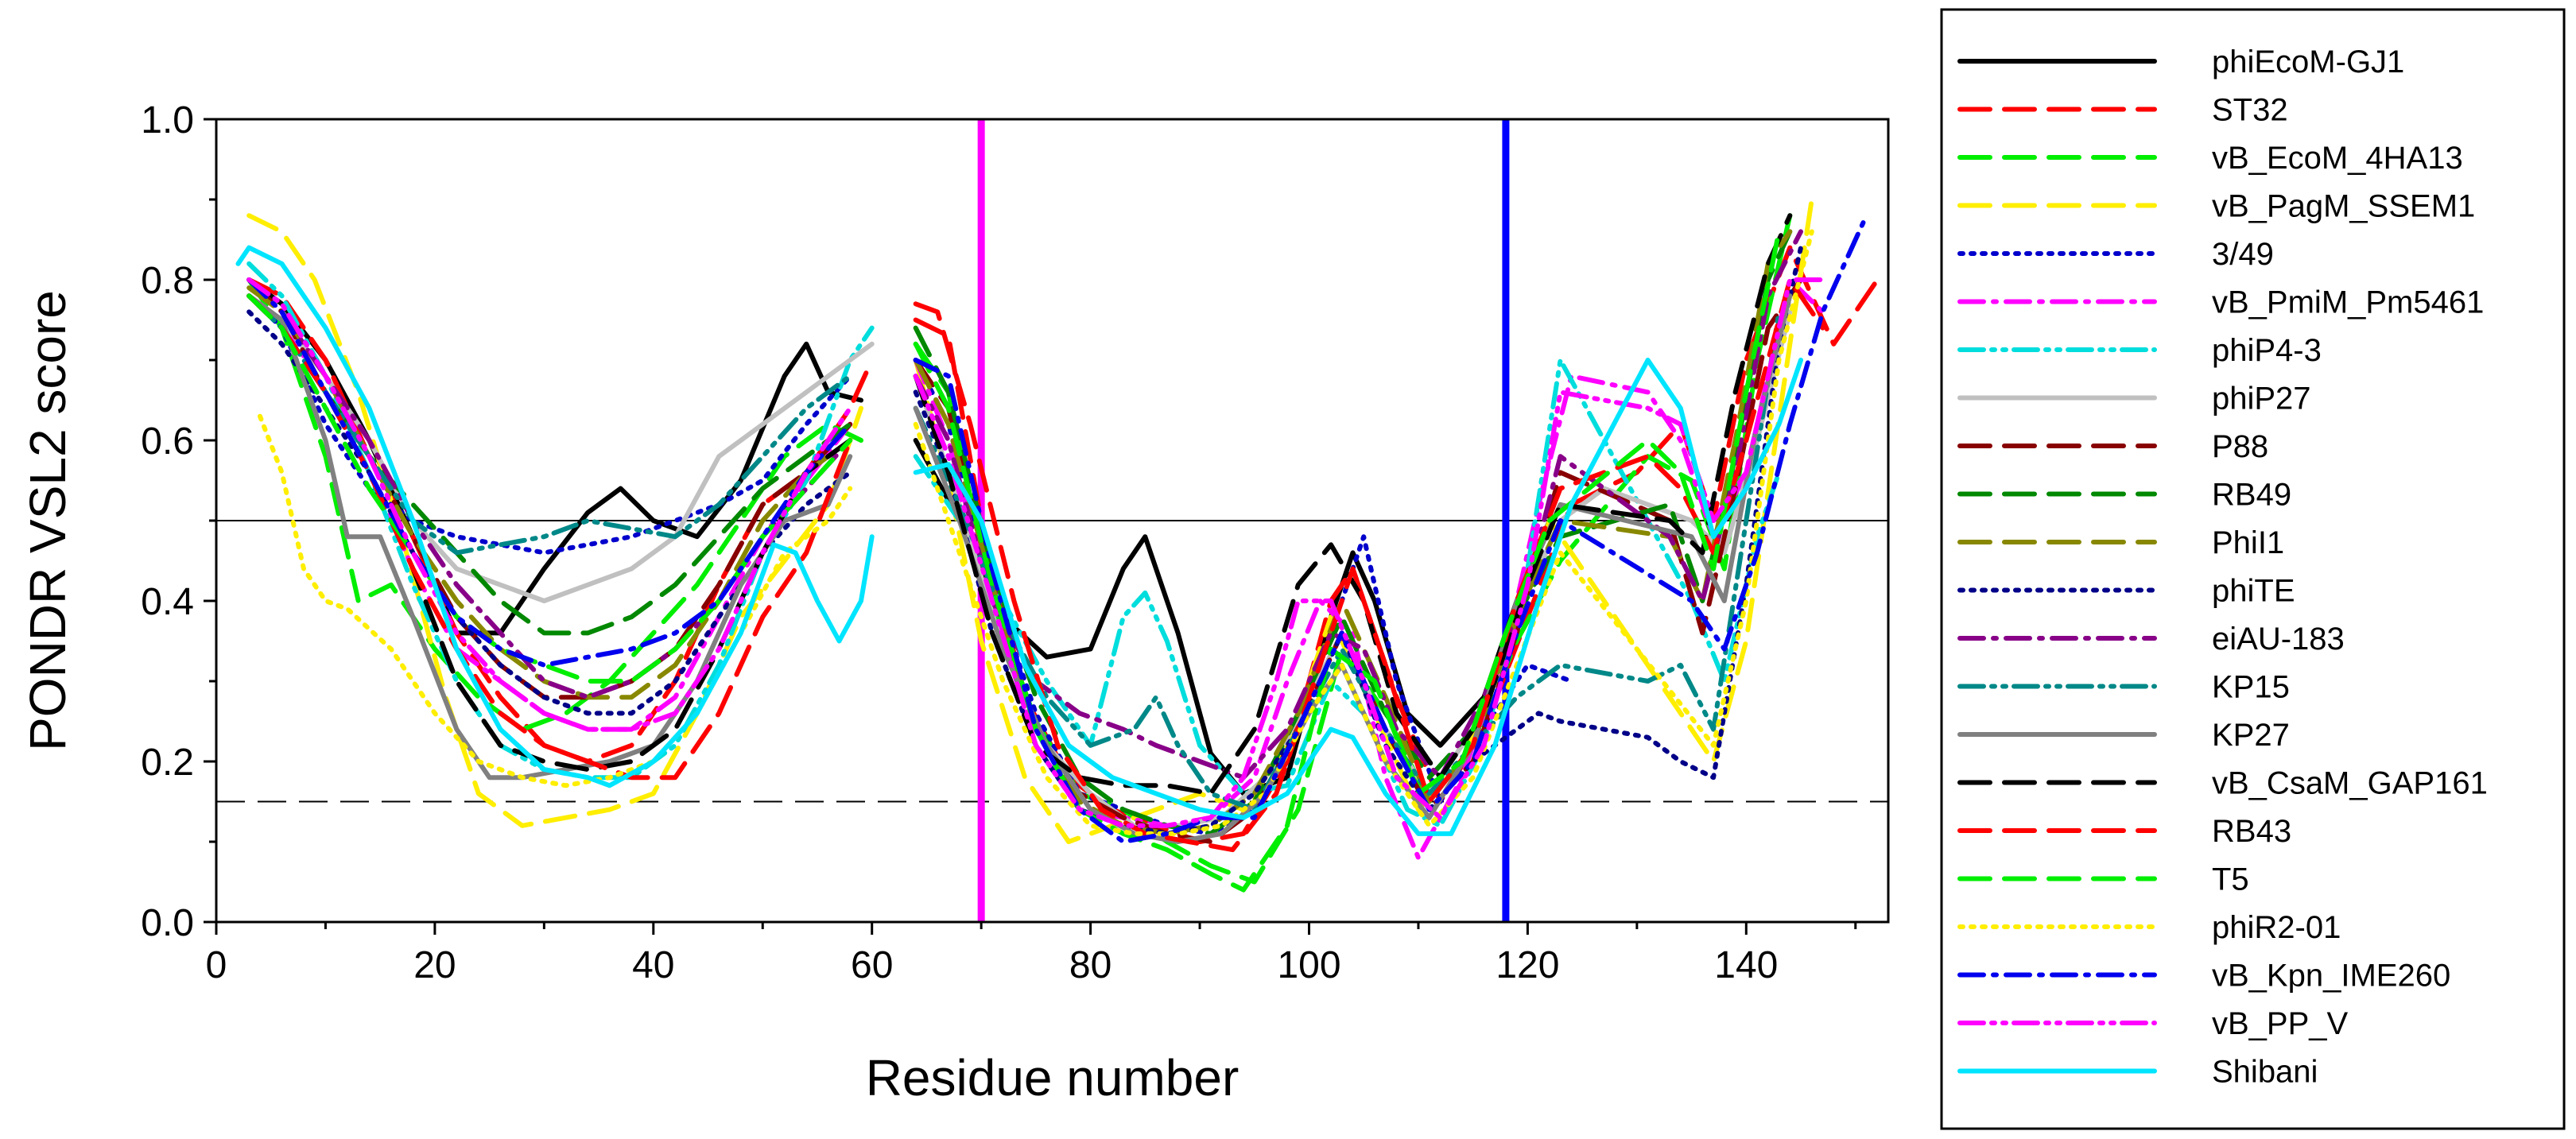 The height and width of the screenshot is (1139, 2576). Describe the element at coordinates (2251, 687) in the screenshot. I see `legend-label: KP15` at that location.